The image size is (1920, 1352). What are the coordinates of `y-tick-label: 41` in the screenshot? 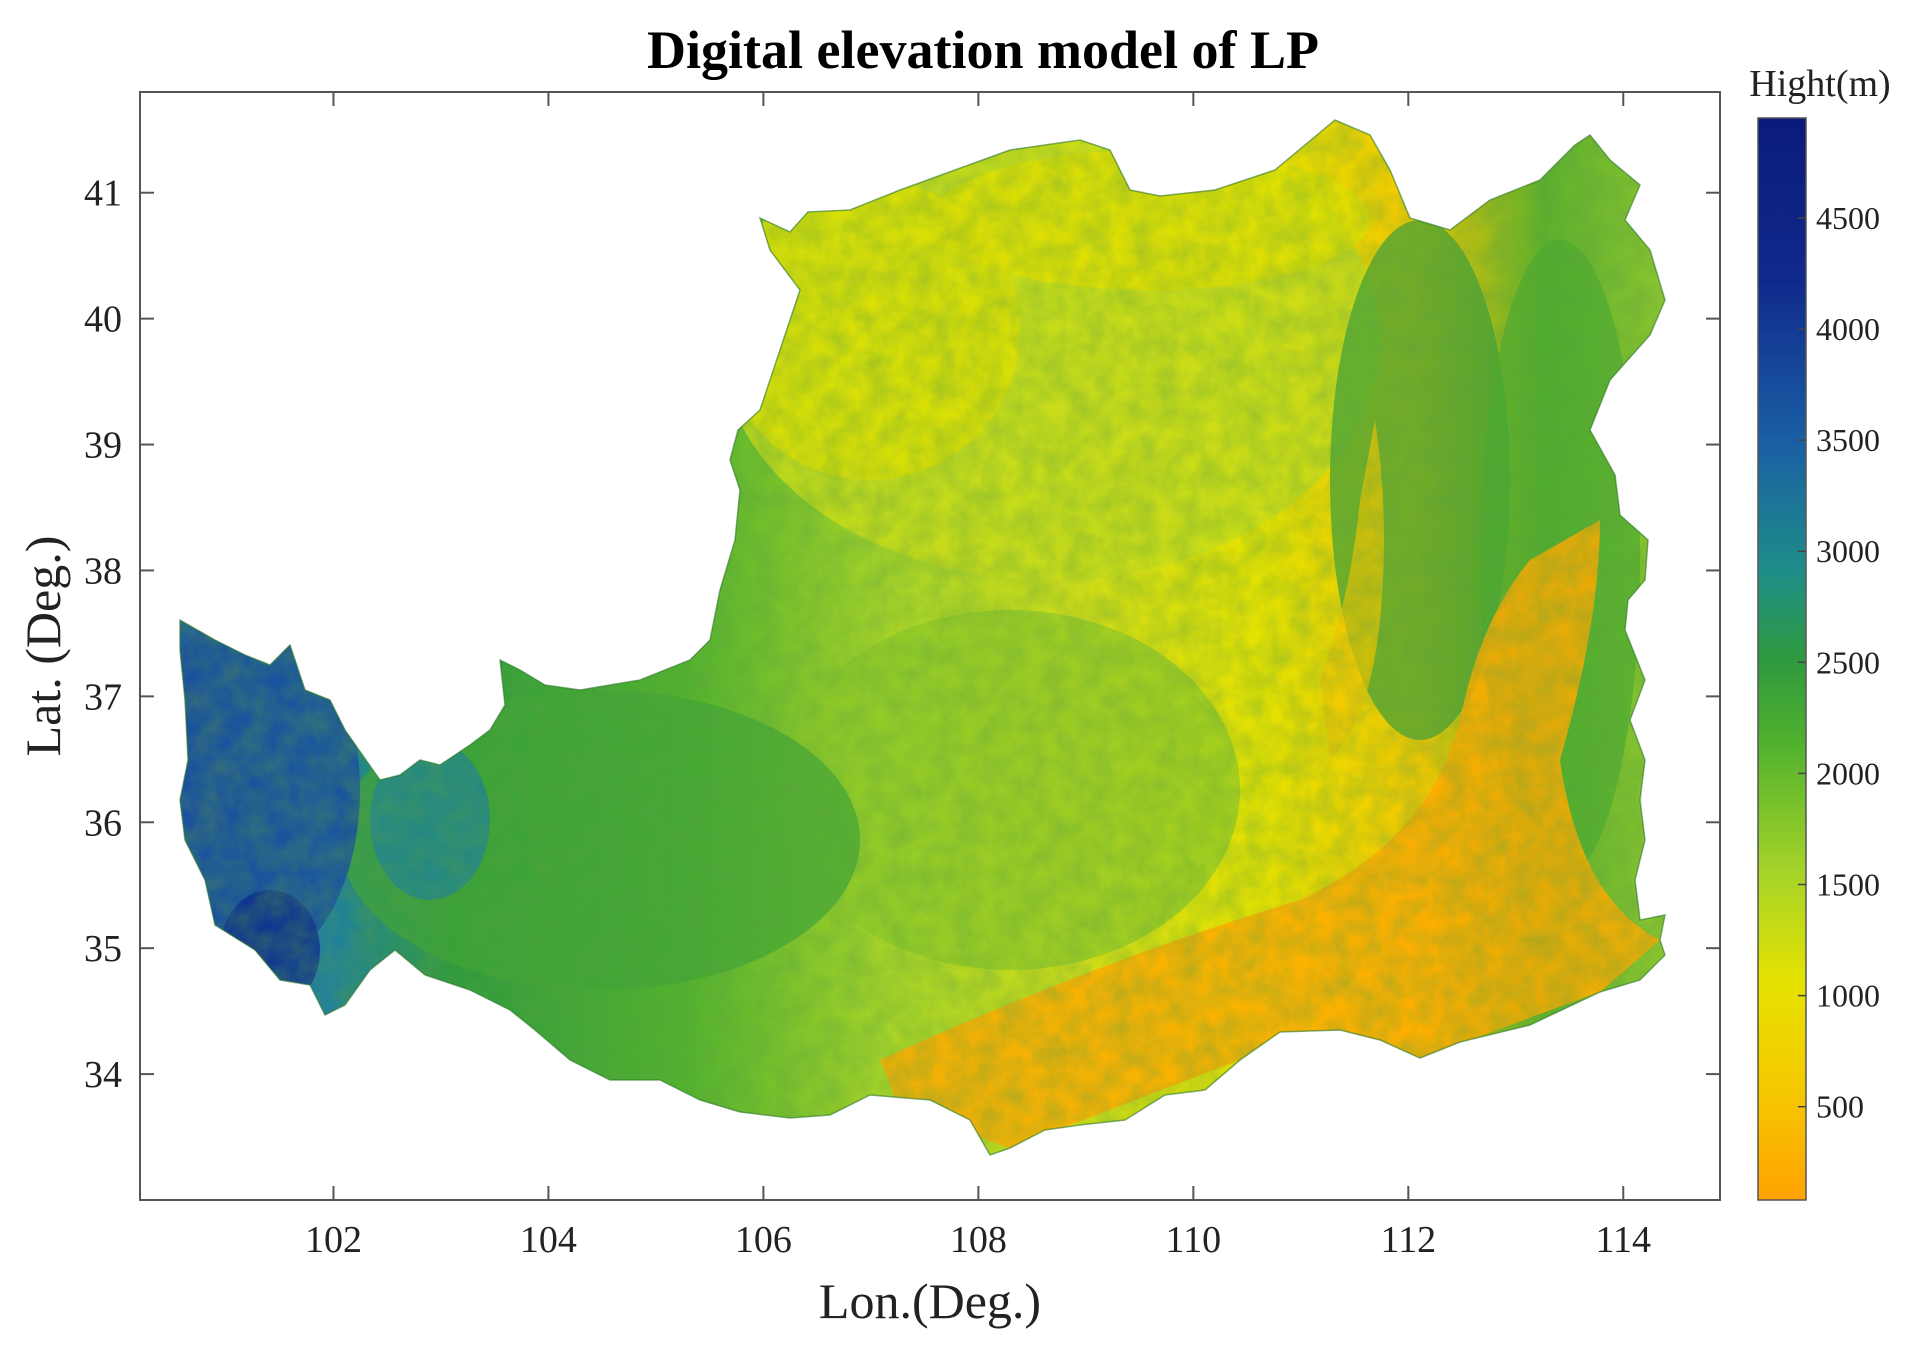 It's located at (103, 194).